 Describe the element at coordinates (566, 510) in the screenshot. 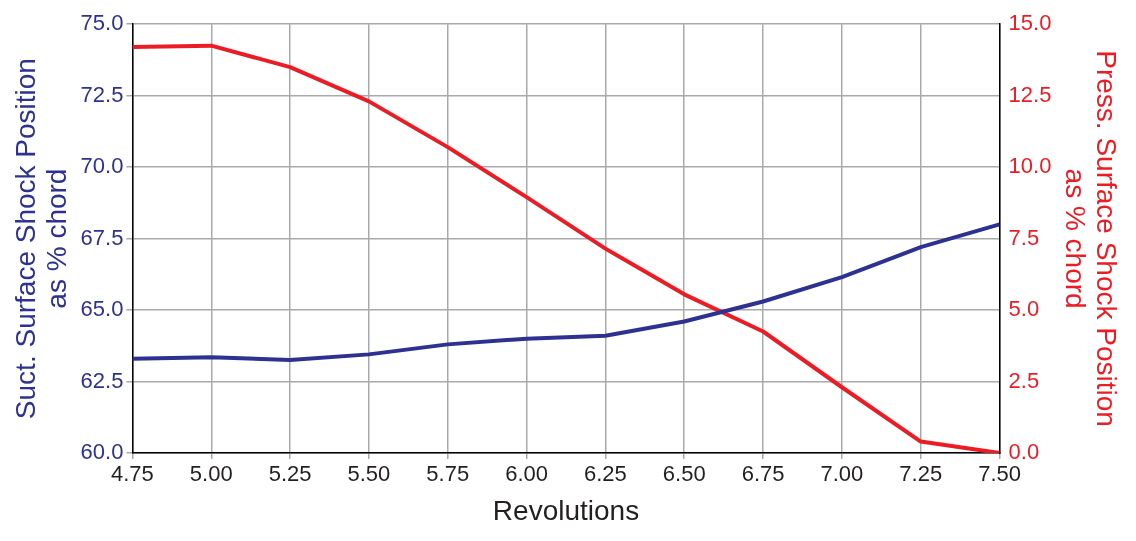

I see `x-axis-title: Revolutions` at that location.